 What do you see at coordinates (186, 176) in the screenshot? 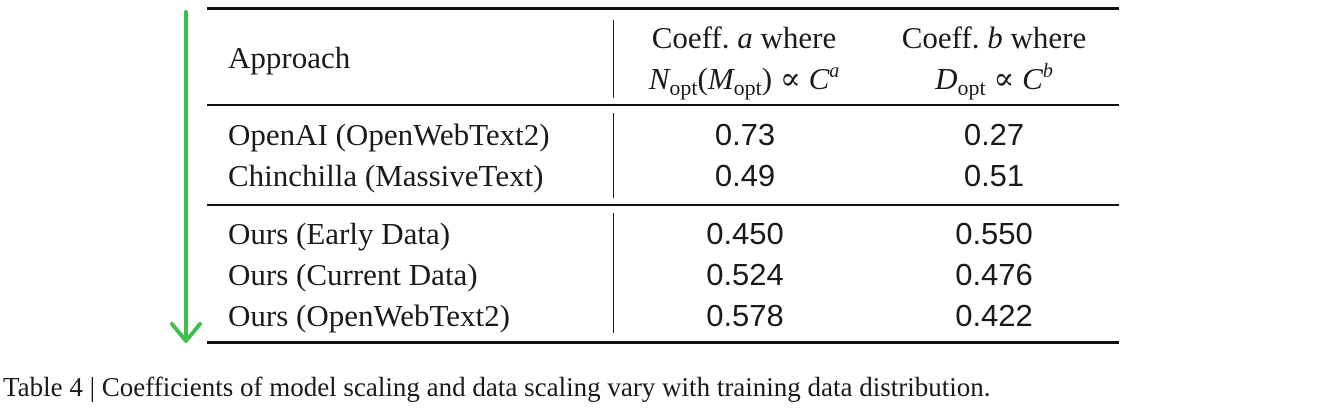
I see `down-arrow-icon` at bounding box center [186, 176].